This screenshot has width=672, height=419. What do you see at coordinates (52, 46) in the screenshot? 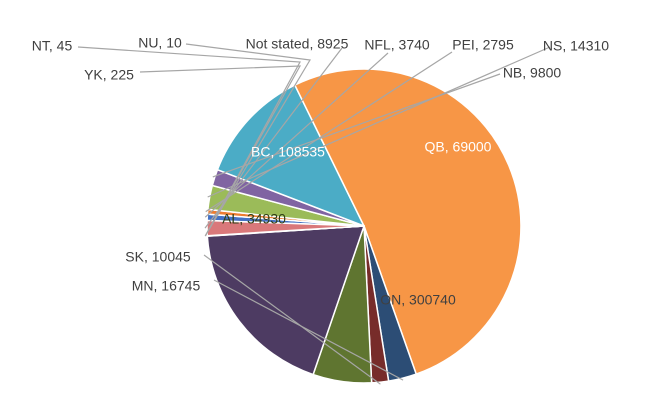
I see `data-label-nt: NT, 45` at bounding box center [52, 46].